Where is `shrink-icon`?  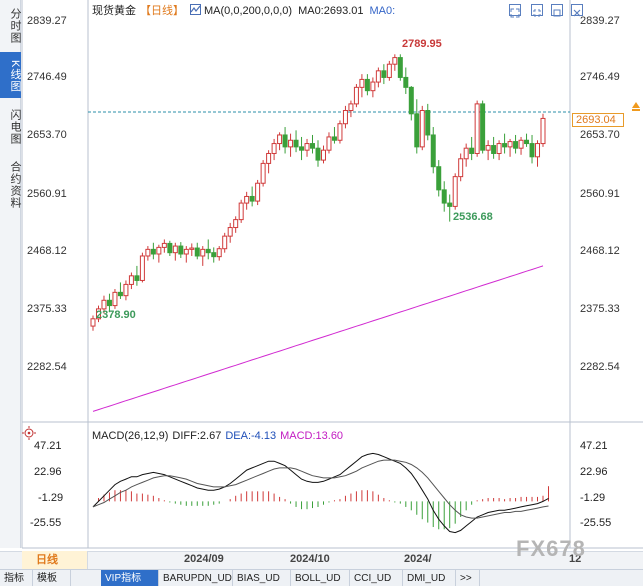 shrink-icon is located at coordinates (537, 10).